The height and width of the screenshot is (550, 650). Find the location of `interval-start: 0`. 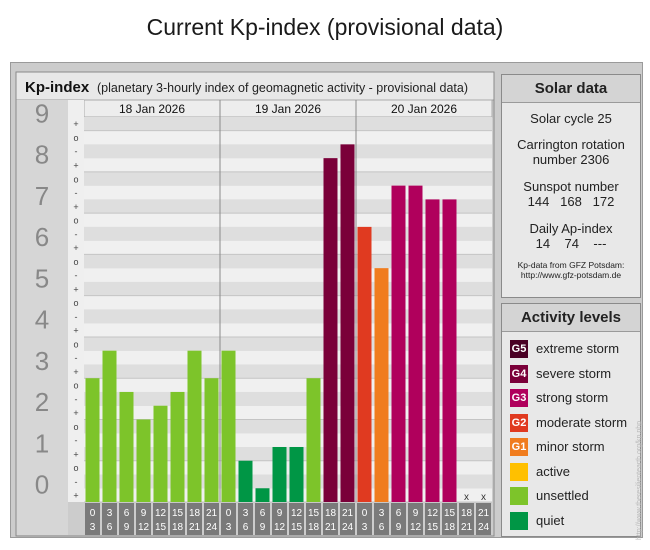

interval-start: 0 is located at coordinates (229, 513).